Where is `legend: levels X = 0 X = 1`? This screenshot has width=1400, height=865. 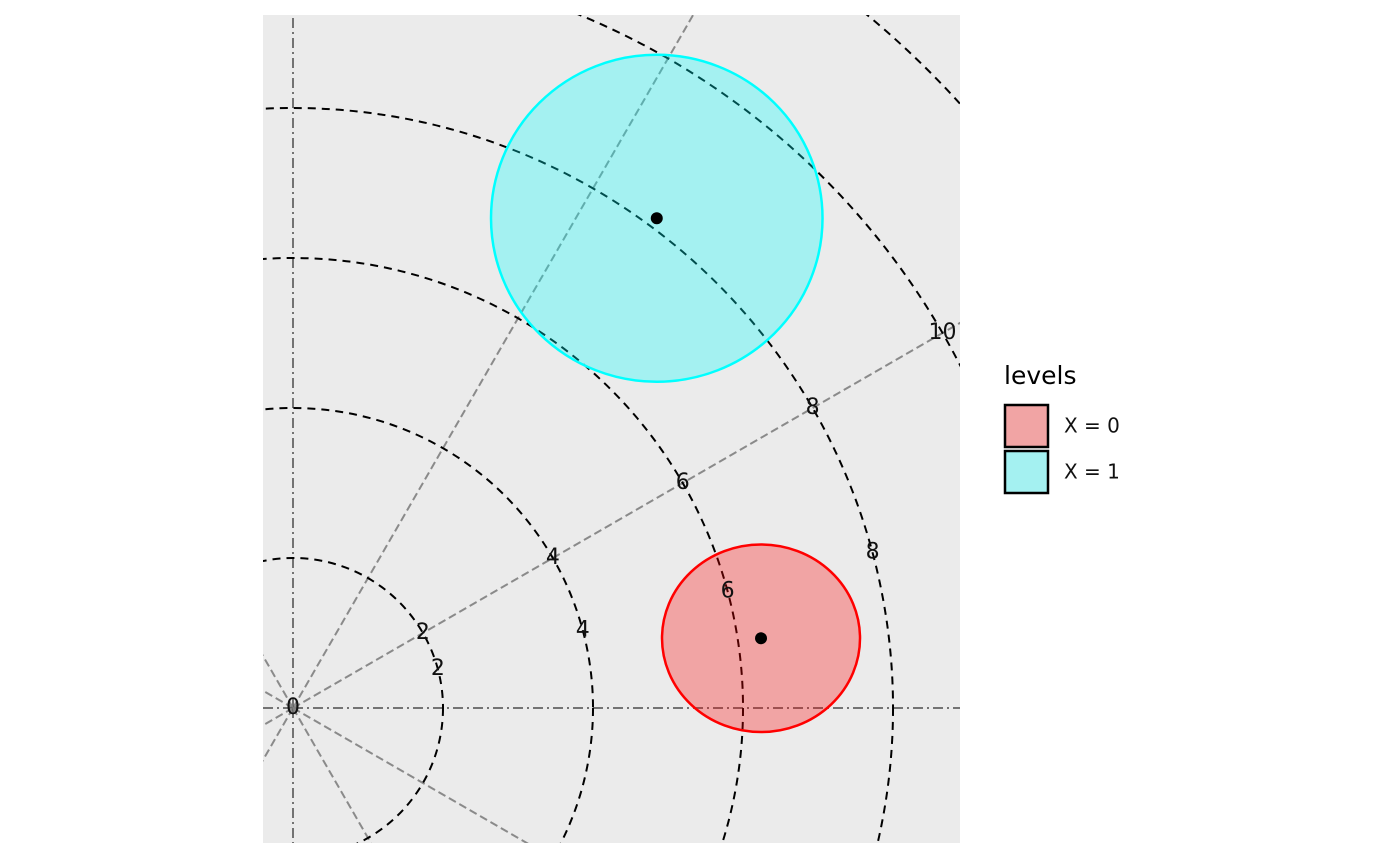
legend: levels X = 0 X = 1 is located at coordinates (1061, 428).